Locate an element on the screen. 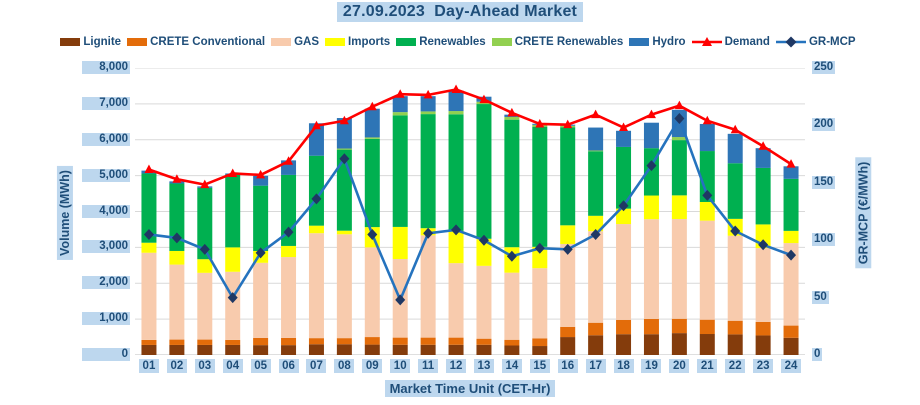 The height and width of the screenshot is (405, 920). legend-label-crete-renewables: CRETE Renewables is located at coordinates (569, 42).